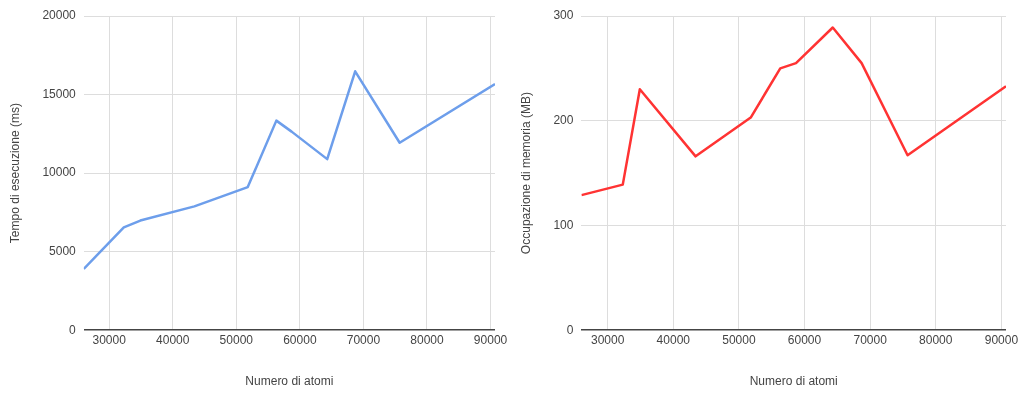 This screenshot has width=1022, height=401. Describe the element at coordinates (563, 224) in the screenshot. I see `y-tick-label: 100` at that location.